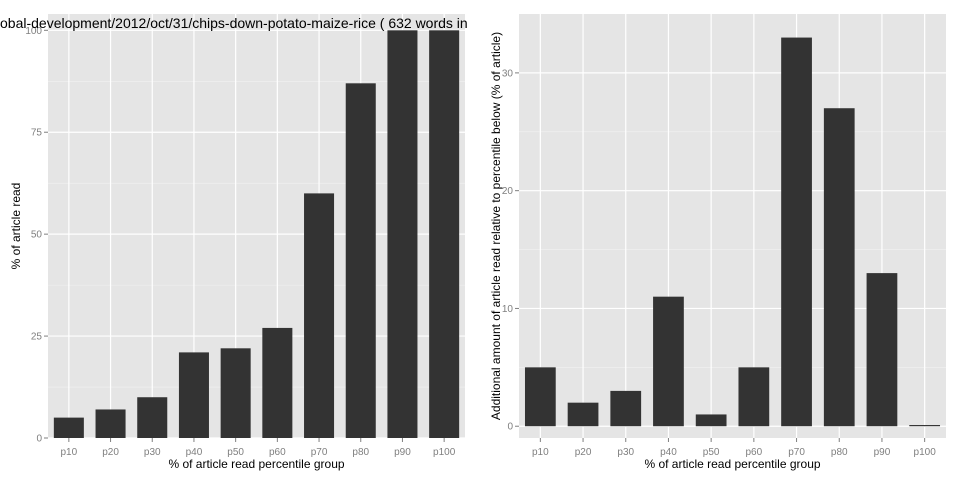 The height and width of the screenshot is (480, 960). What do you see at coordinates (194, 452) in the screenshot?
I see `left-x-tick-label: p40` at bounding box center [194, 452].